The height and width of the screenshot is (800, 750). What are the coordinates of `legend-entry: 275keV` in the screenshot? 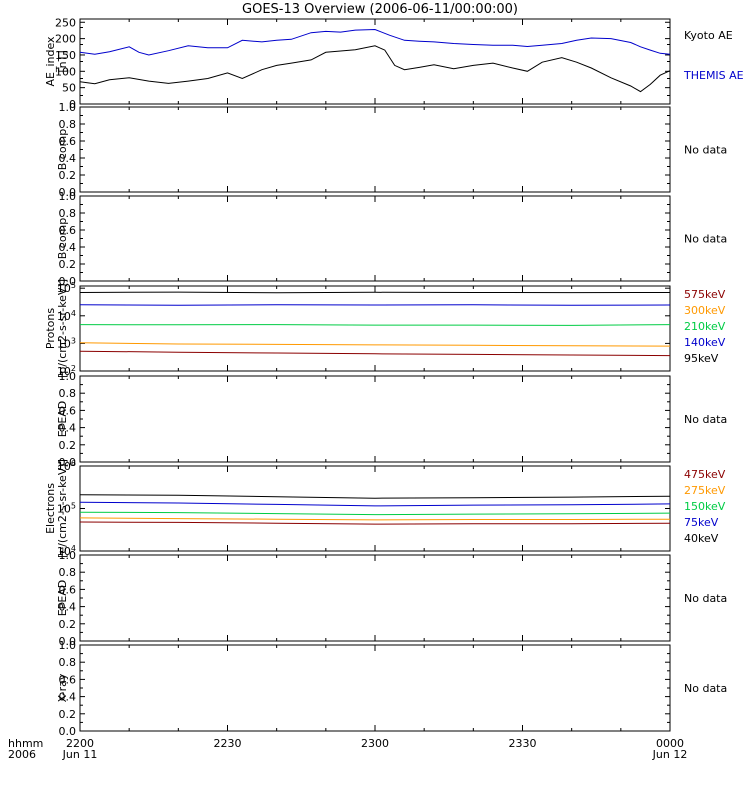 It's located at (705, 490).